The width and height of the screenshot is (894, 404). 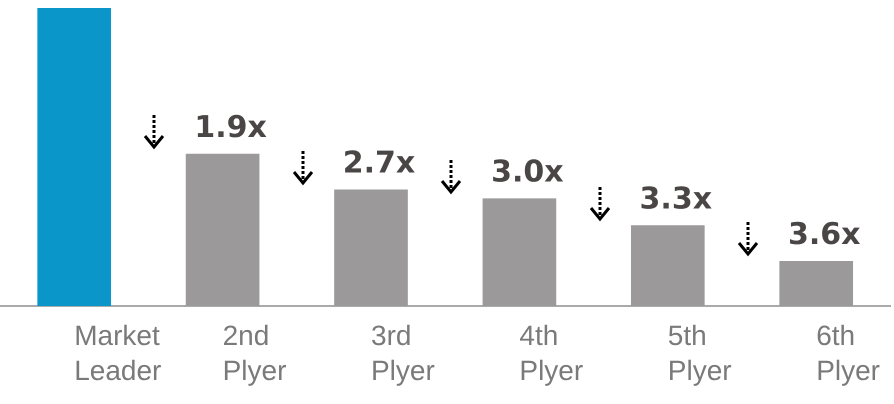 What do you see at coordinates (254, 353) in the screenshot?
I see `x-tick-label: 2nd Plyer` at bounding box center [254, 353].